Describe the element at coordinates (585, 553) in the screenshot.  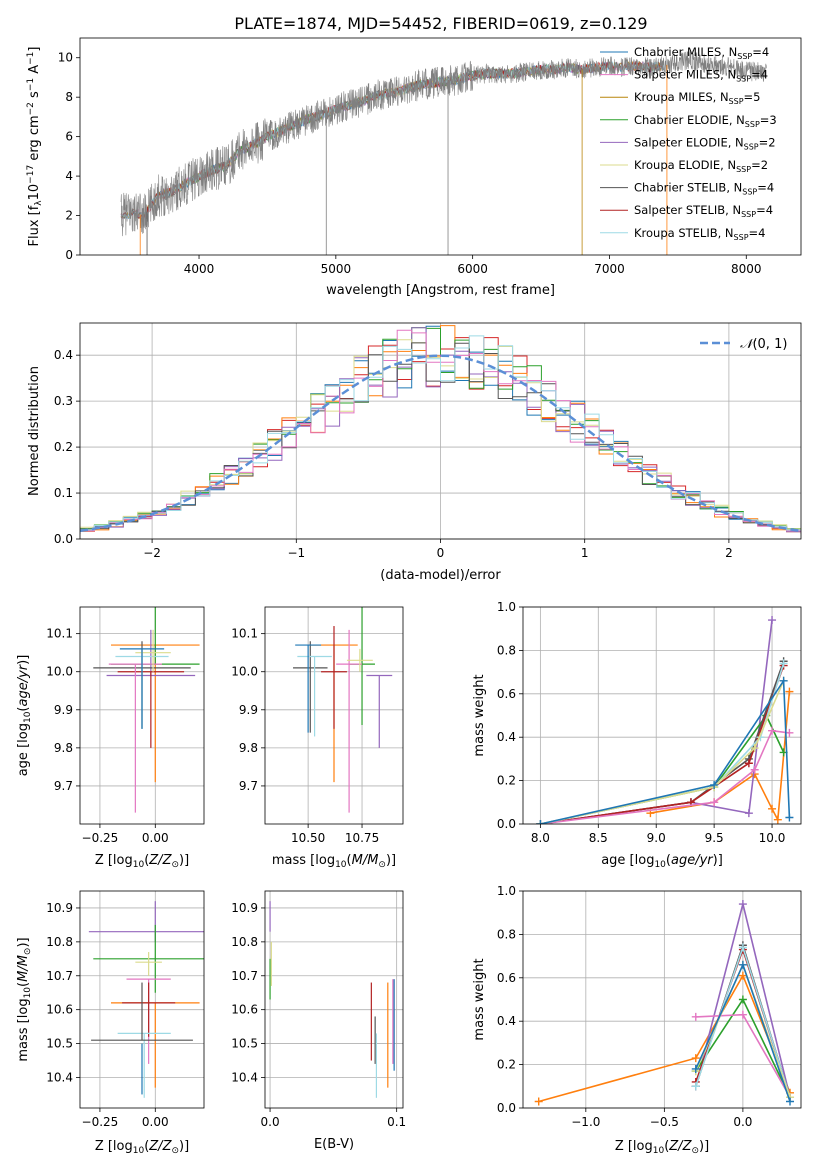
I see `x-tick-label: 1` at that location.